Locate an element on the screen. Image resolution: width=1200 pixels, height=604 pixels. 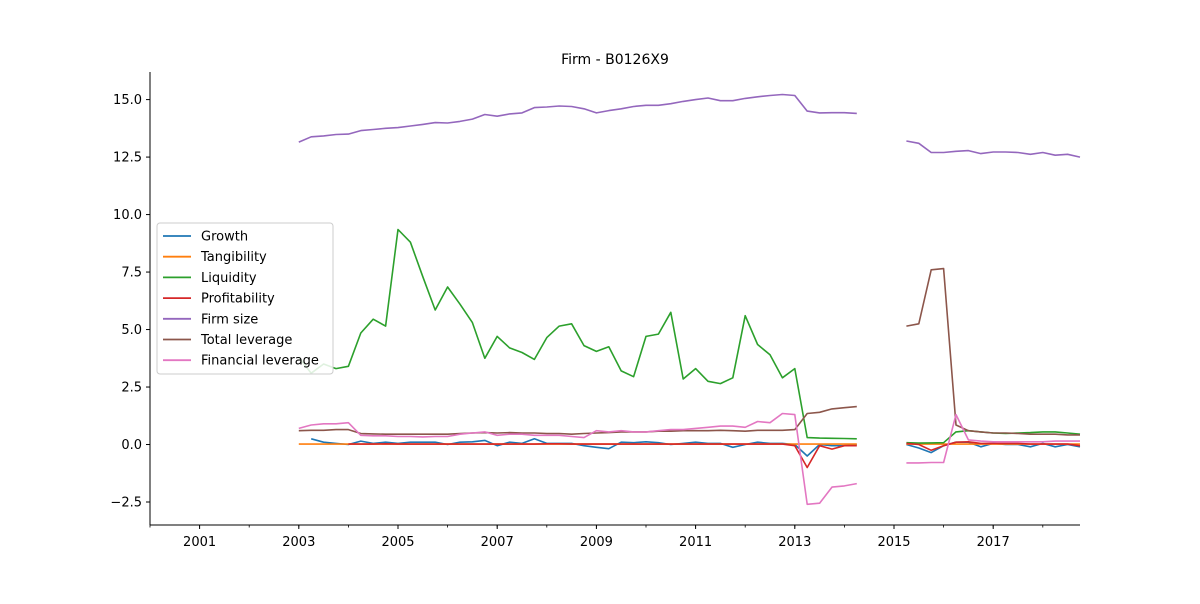
y-tick-label: 7.5 is located at coordinates (131, 273).